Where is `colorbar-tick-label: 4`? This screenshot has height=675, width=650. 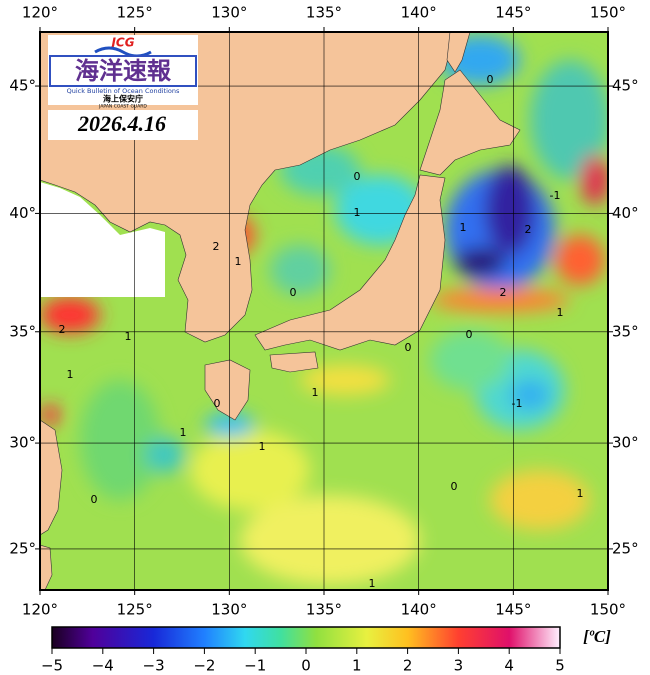
colorbar-tick-label: 4 is located at coordinates (509, 666).